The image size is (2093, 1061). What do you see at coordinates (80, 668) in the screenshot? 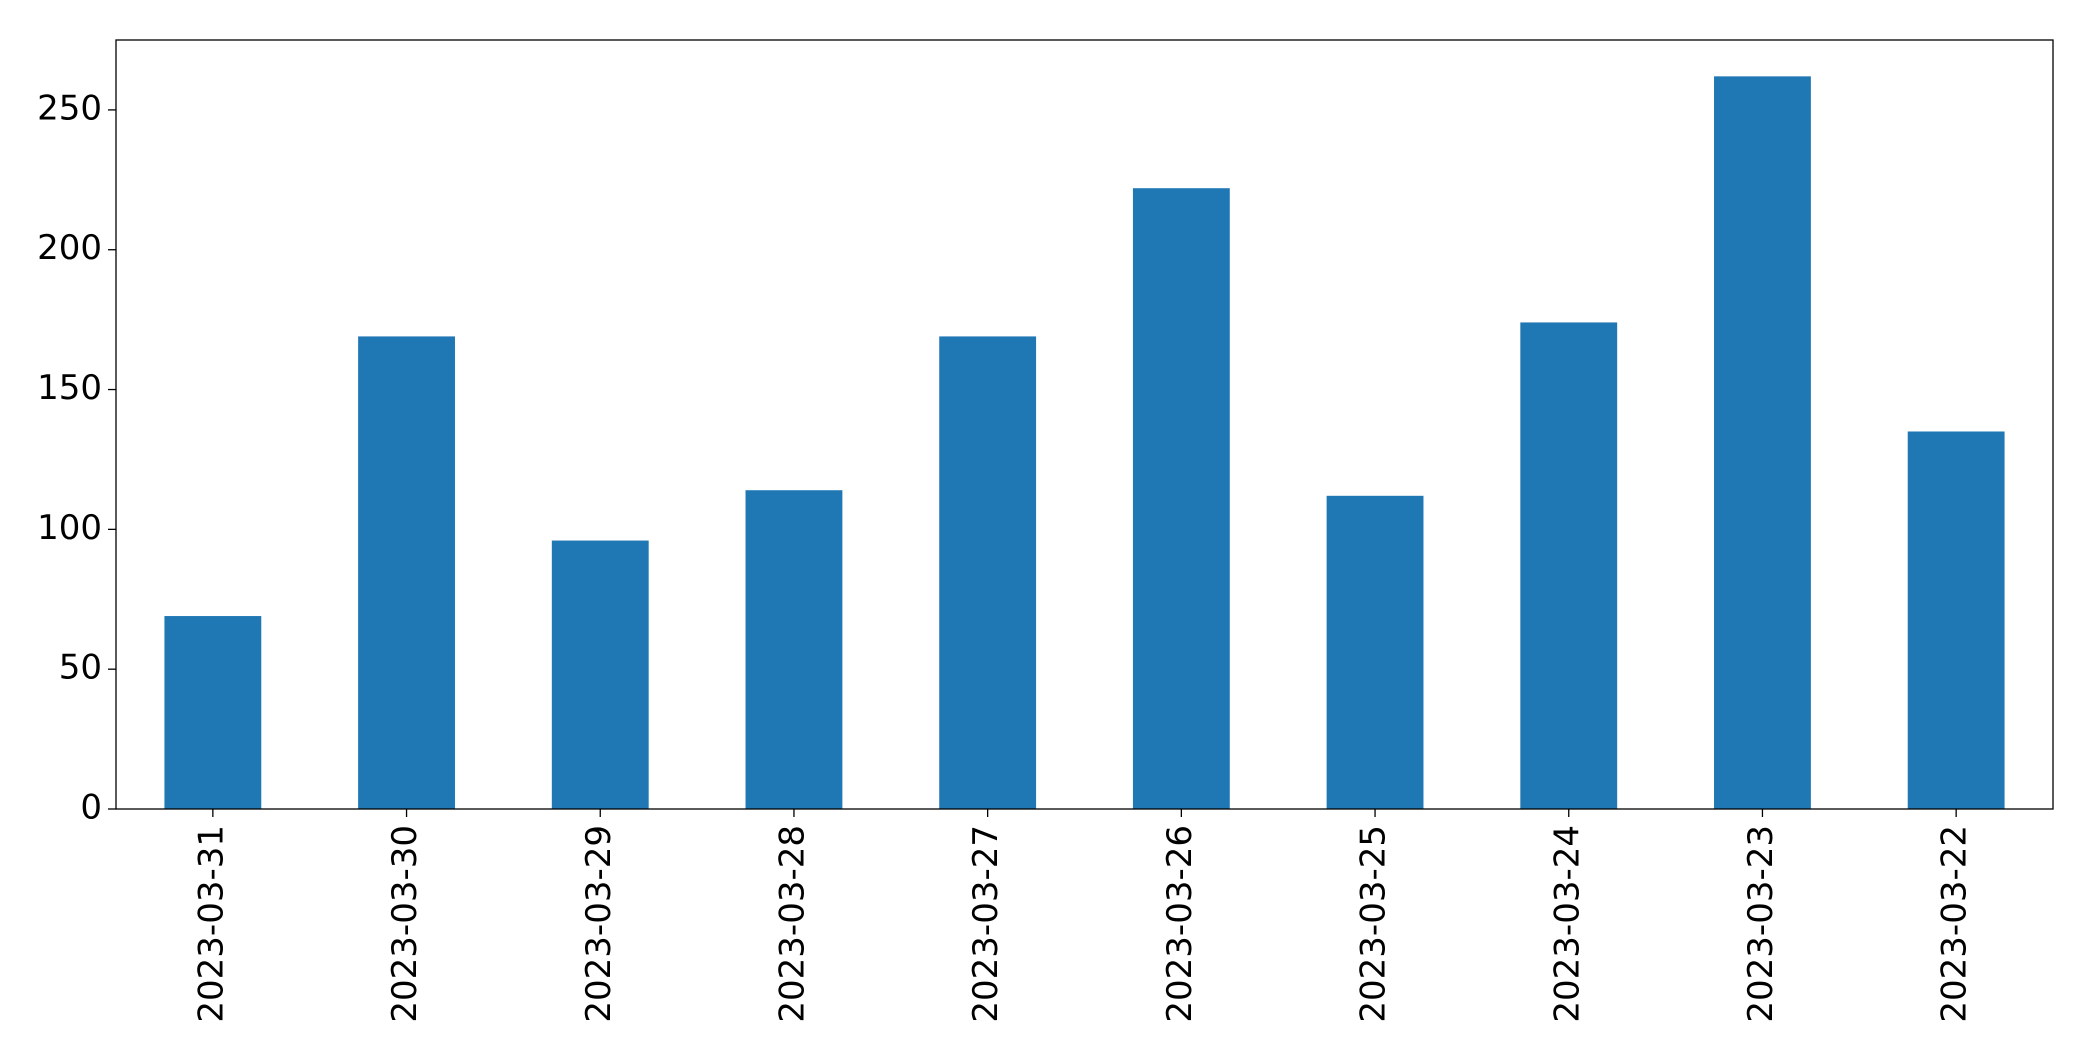
I see `y-tick-label: 50` at bounding box center [80, 668].